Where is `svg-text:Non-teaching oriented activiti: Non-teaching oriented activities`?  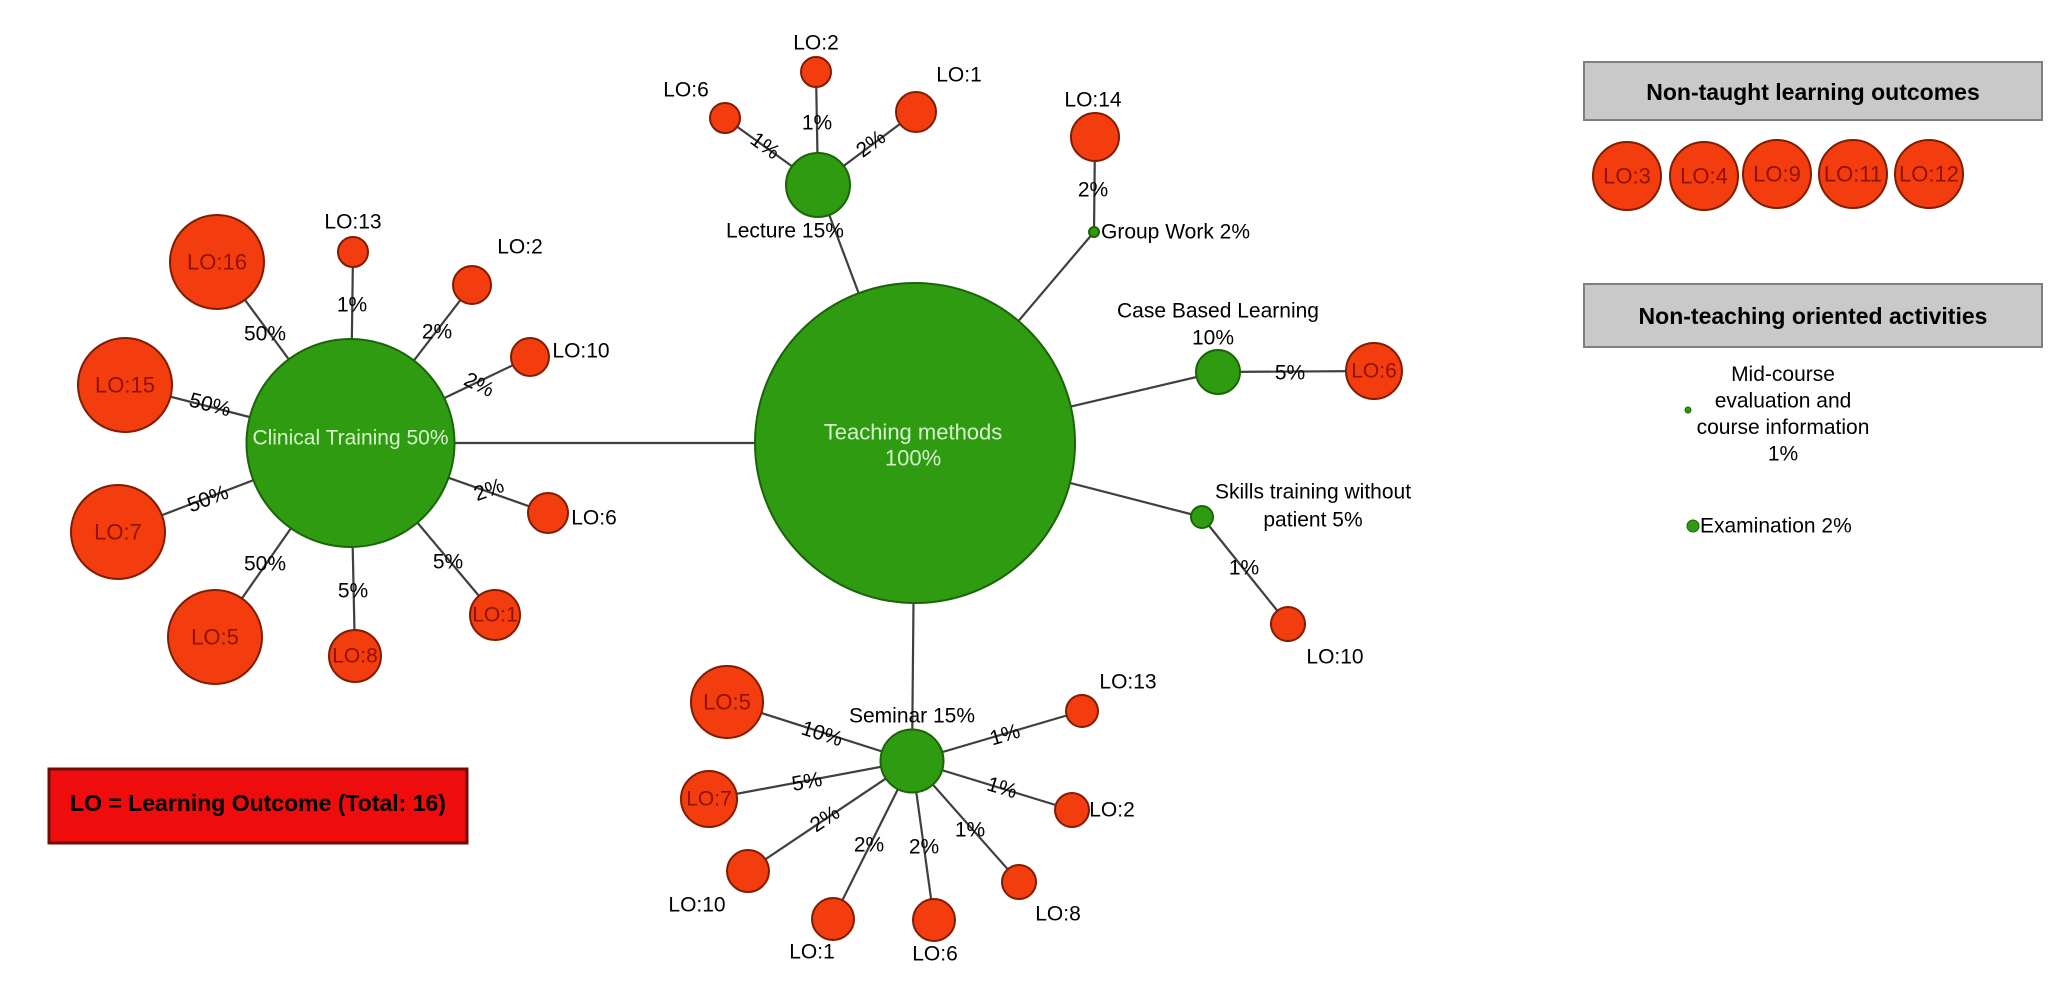
svg-text:Non-teaching oriented activiti: Non-teaching oriented activities is located at coordinates (1813, 316).